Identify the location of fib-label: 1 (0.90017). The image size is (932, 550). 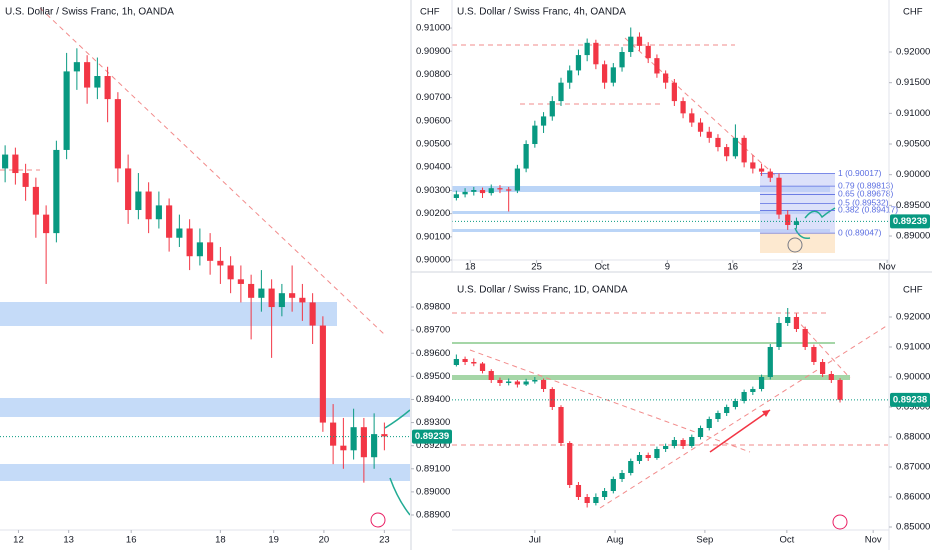
(860, 173).